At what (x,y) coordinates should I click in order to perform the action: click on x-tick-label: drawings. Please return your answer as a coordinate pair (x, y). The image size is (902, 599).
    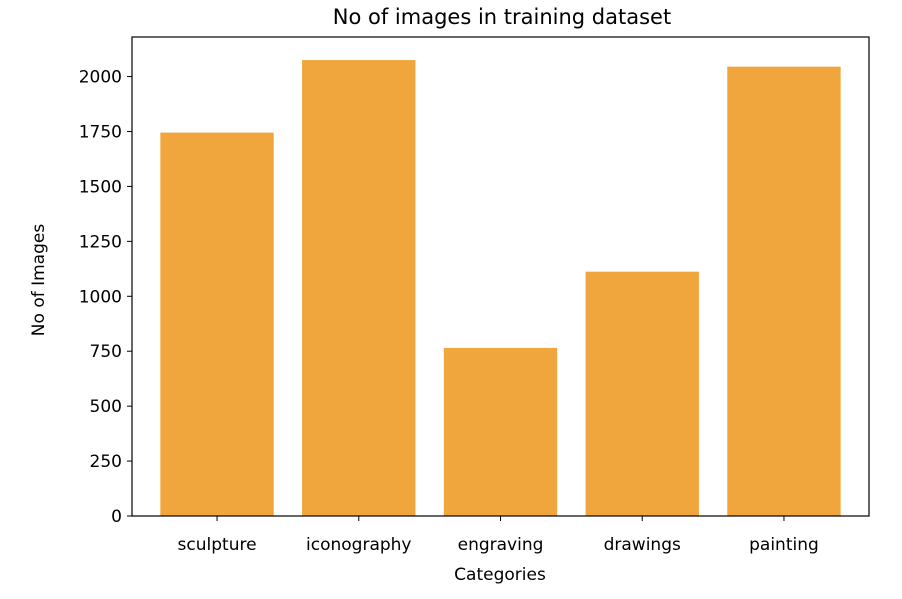
    Looking at the image, I should click on (642, 545).